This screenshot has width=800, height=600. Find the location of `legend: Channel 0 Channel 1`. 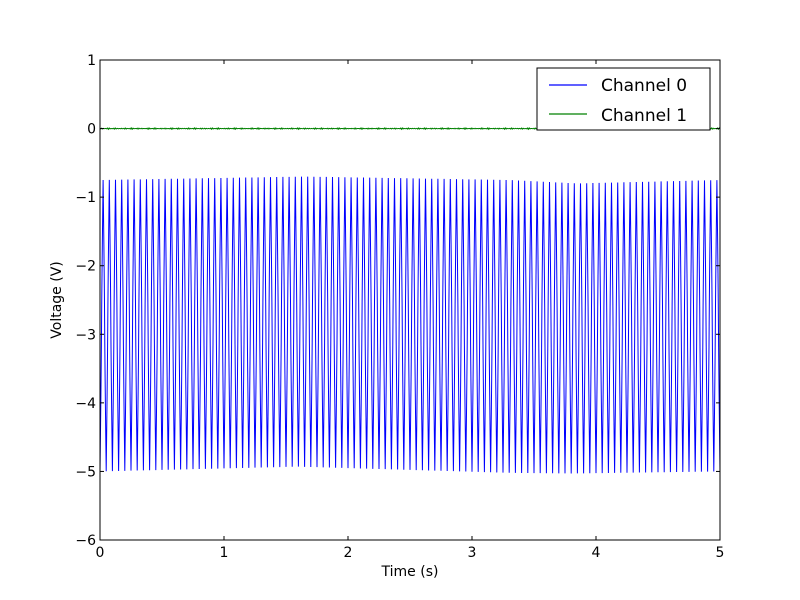

legend: Channel 0 Channel 1 is located at coordinates (623, 99).